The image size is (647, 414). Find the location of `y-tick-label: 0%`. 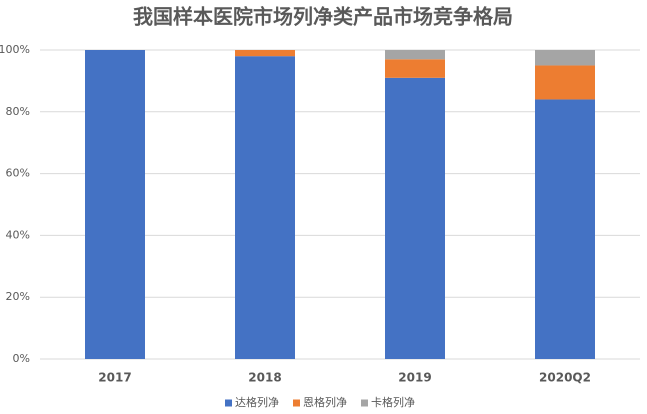

y-tick-label: 0% is located at coordinates (21, 358).